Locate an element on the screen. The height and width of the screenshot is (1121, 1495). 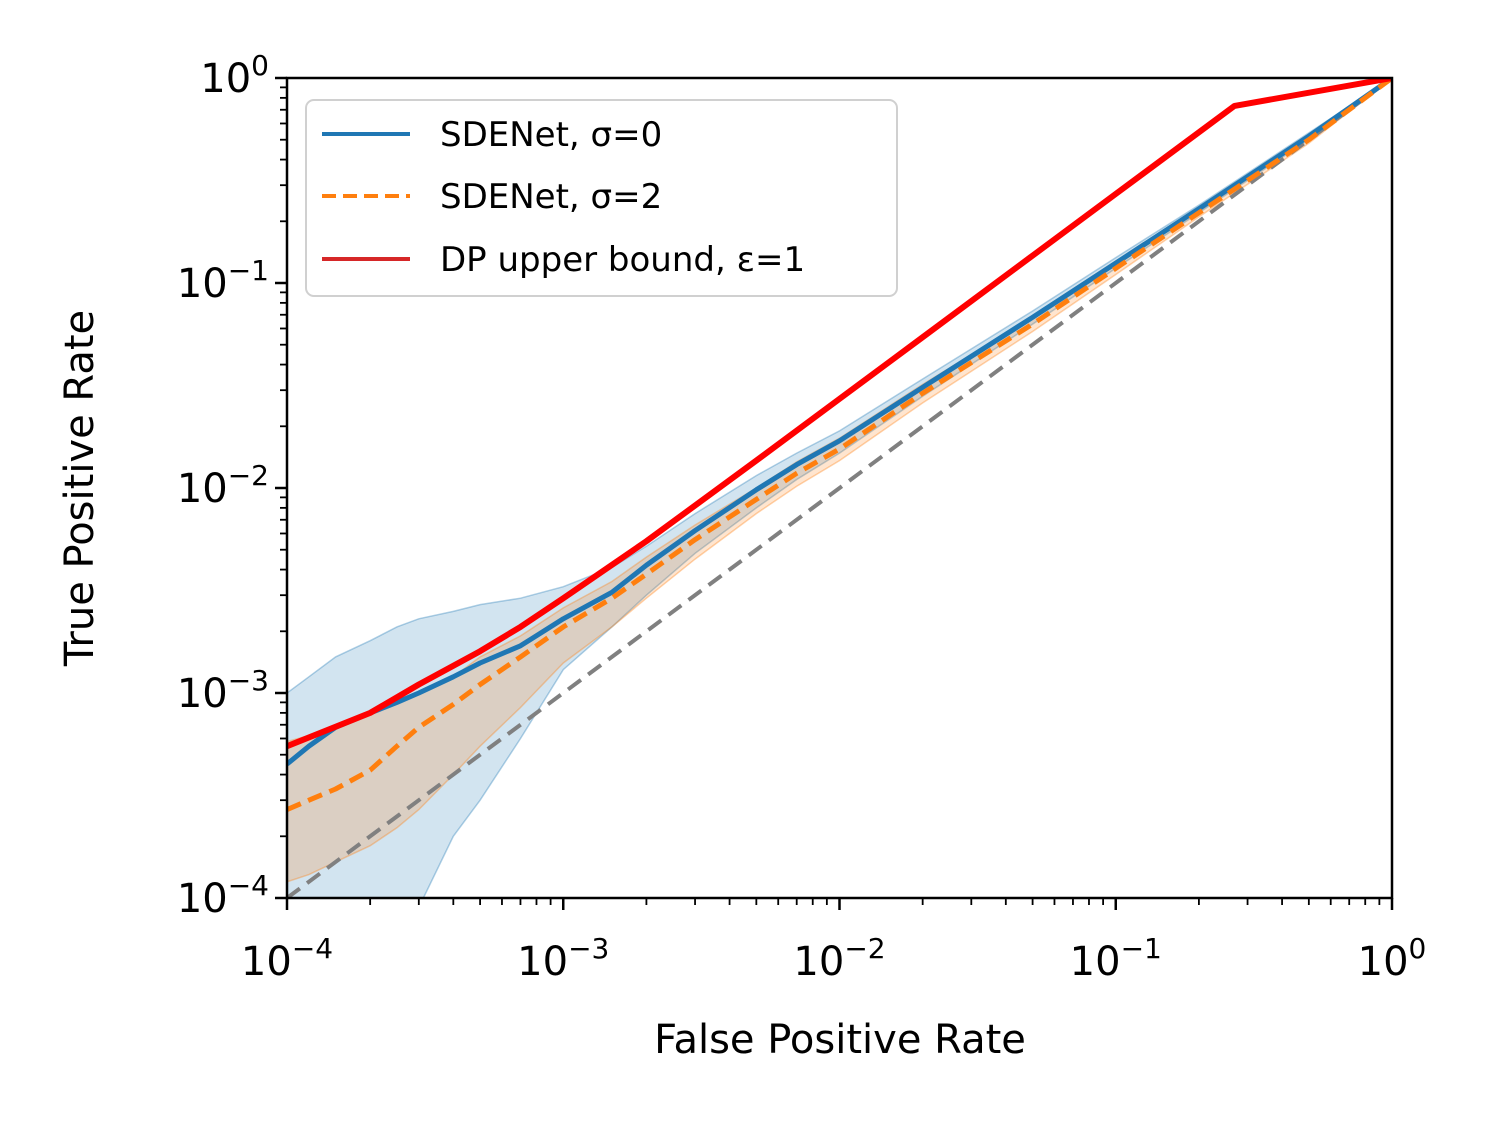
legend-label-sdenet-sigma0: SDENet, σ=0 is located at coordinates (551, 135).